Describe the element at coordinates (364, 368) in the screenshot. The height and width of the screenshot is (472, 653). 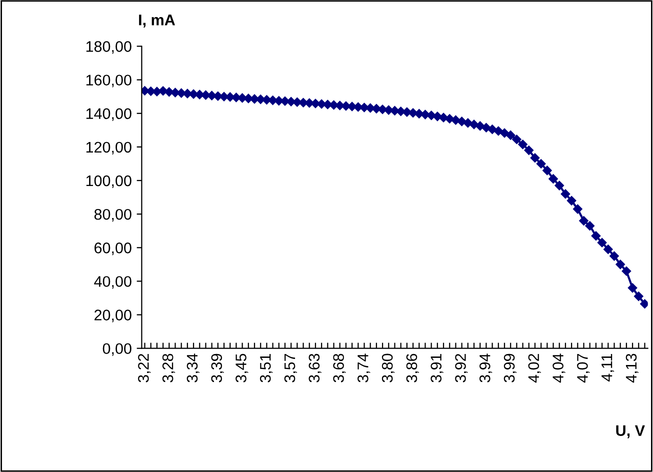
I see `x-tick-label: 3,74` at that location.